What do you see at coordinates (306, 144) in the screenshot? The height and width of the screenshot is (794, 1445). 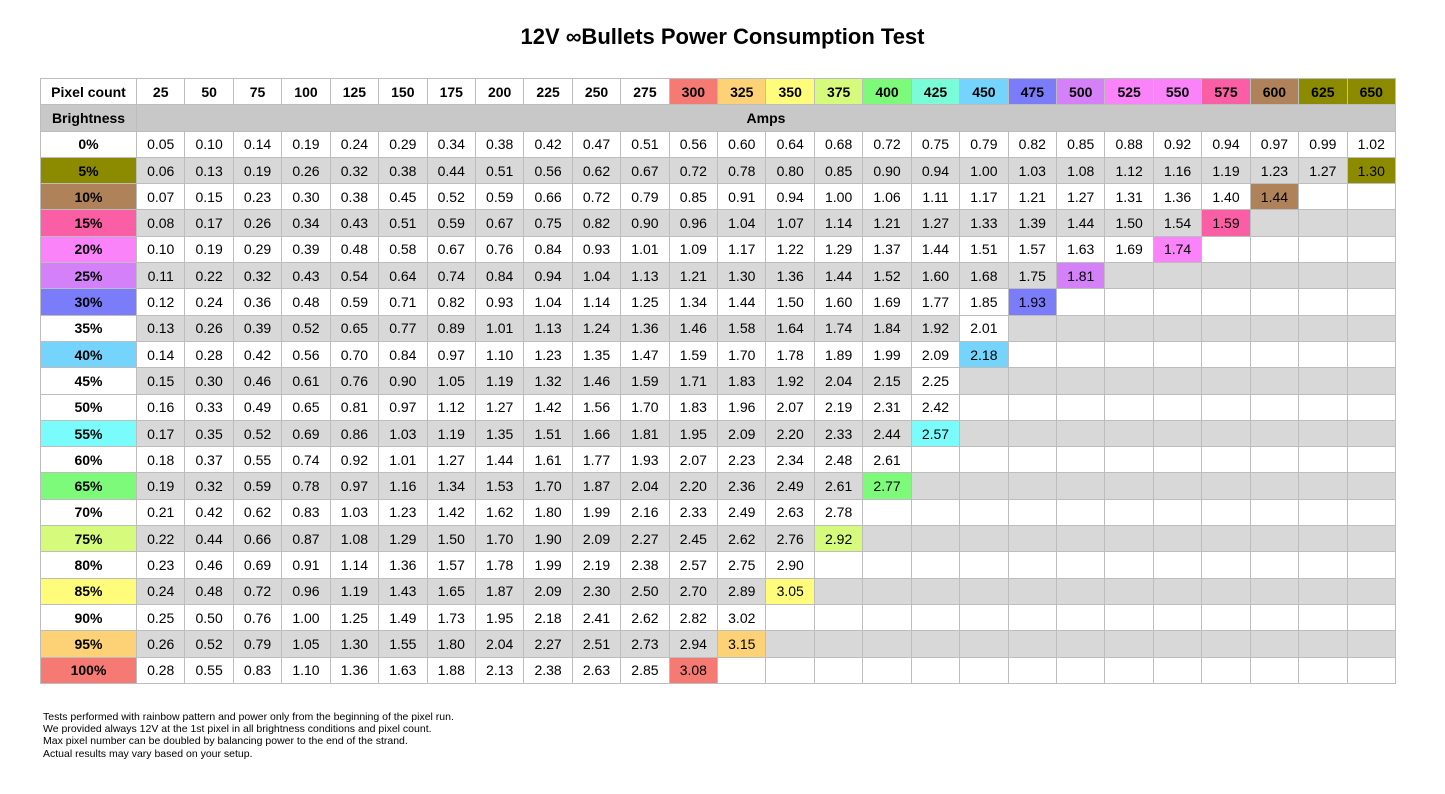 I see `table-cell: 0.19` at bounding box center [306, 144].